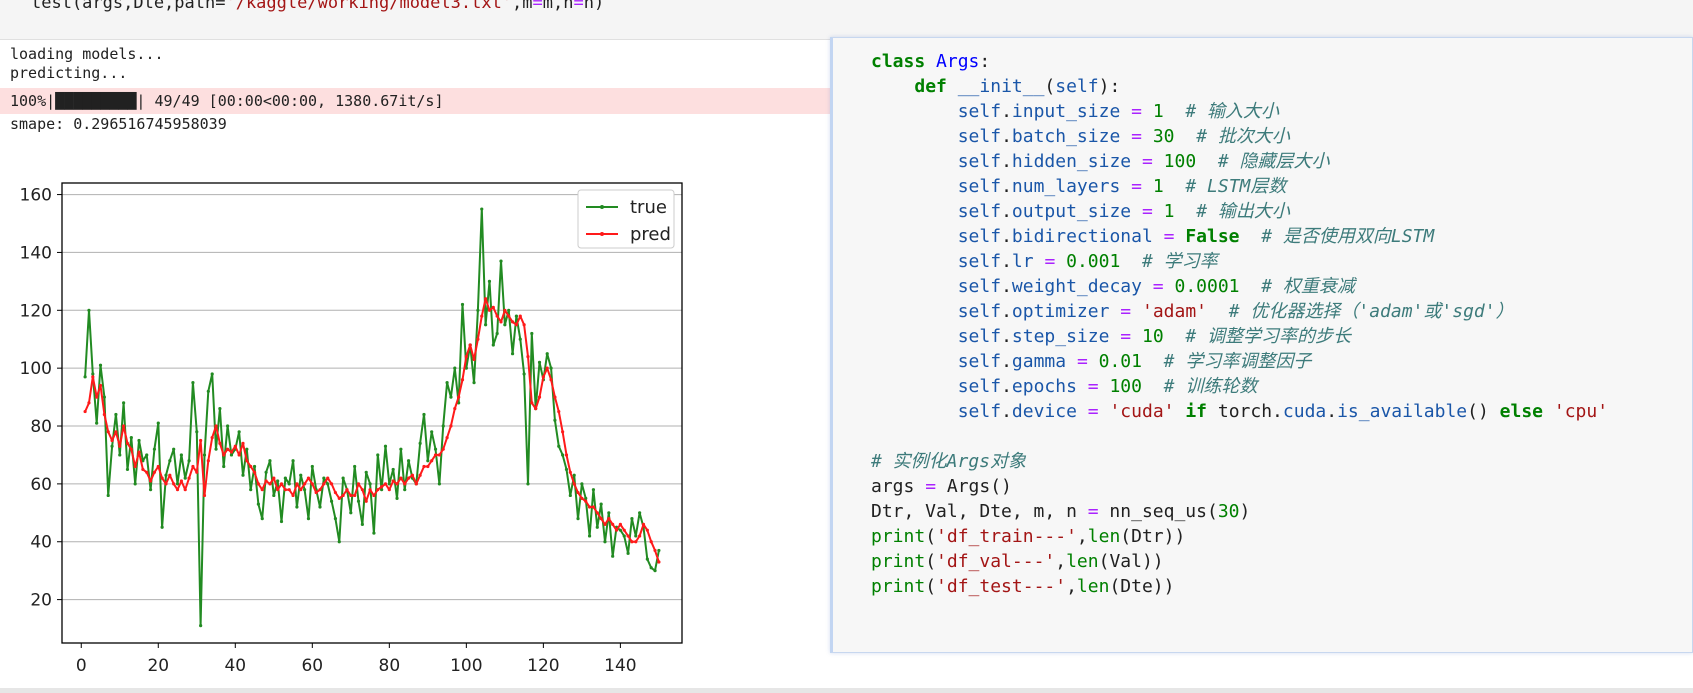 The image size is (1693, 693). Describe the element at coordinates (996, 561) in the screenshot. I see `code-token: 'df_val---'` at that location.